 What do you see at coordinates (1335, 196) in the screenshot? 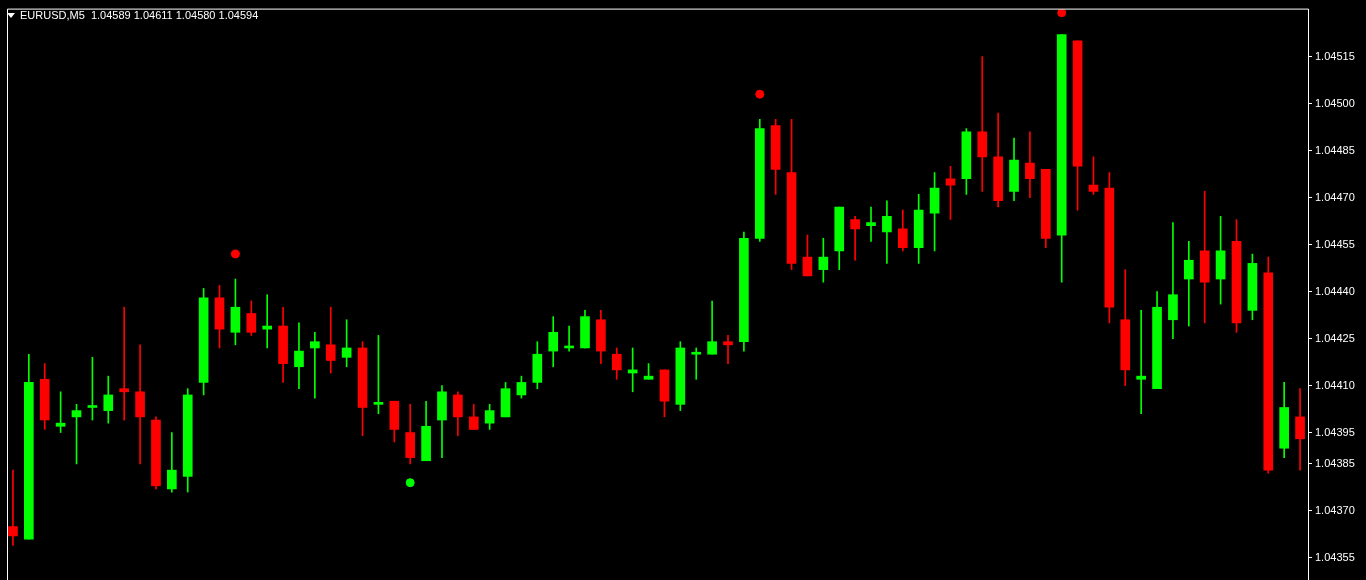
I see `y-tick-label: 1.04470` at bounding box center [1335, 196].